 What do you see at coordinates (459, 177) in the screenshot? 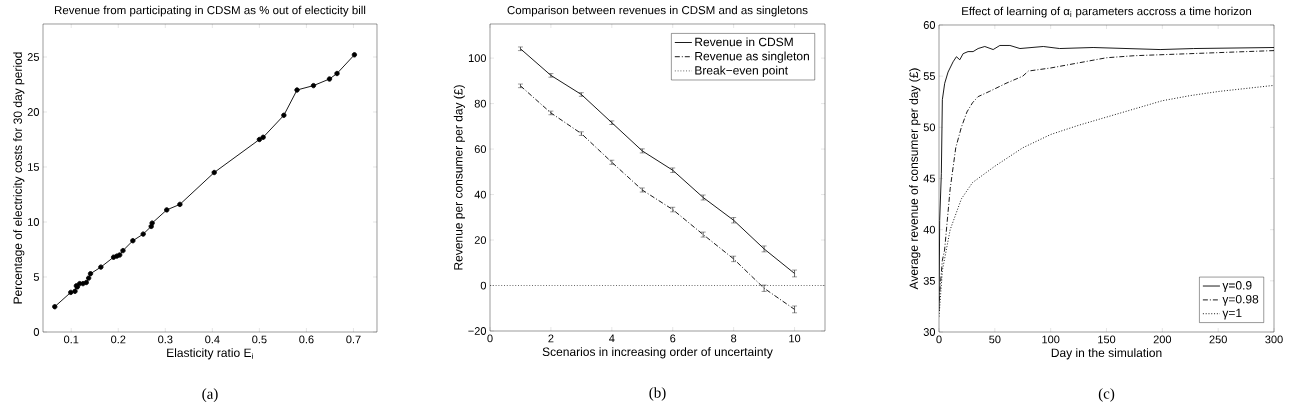
I see `y-axis-title: Revenue per consumer per day (£)` at bounding box center [459, 177].